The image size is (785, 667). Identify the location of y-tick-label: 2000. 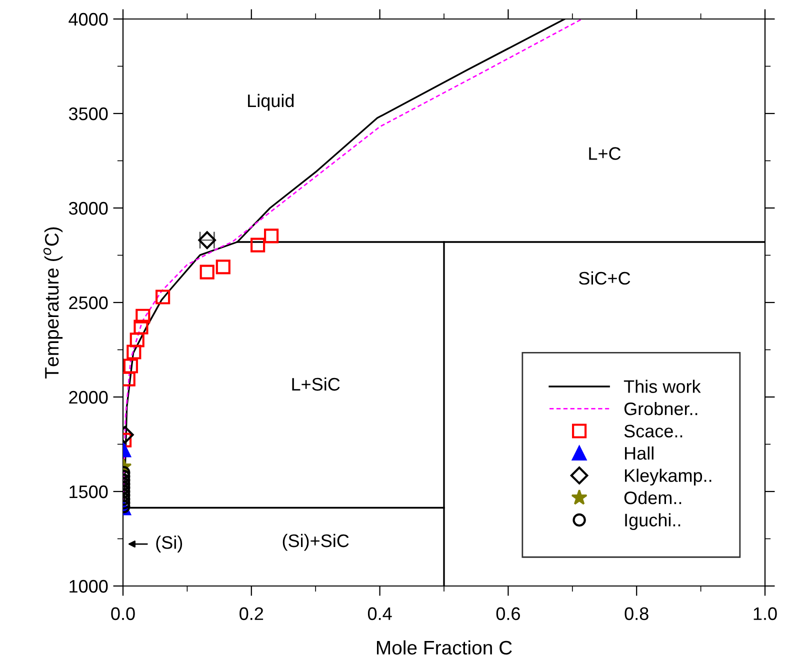
(88, 397).